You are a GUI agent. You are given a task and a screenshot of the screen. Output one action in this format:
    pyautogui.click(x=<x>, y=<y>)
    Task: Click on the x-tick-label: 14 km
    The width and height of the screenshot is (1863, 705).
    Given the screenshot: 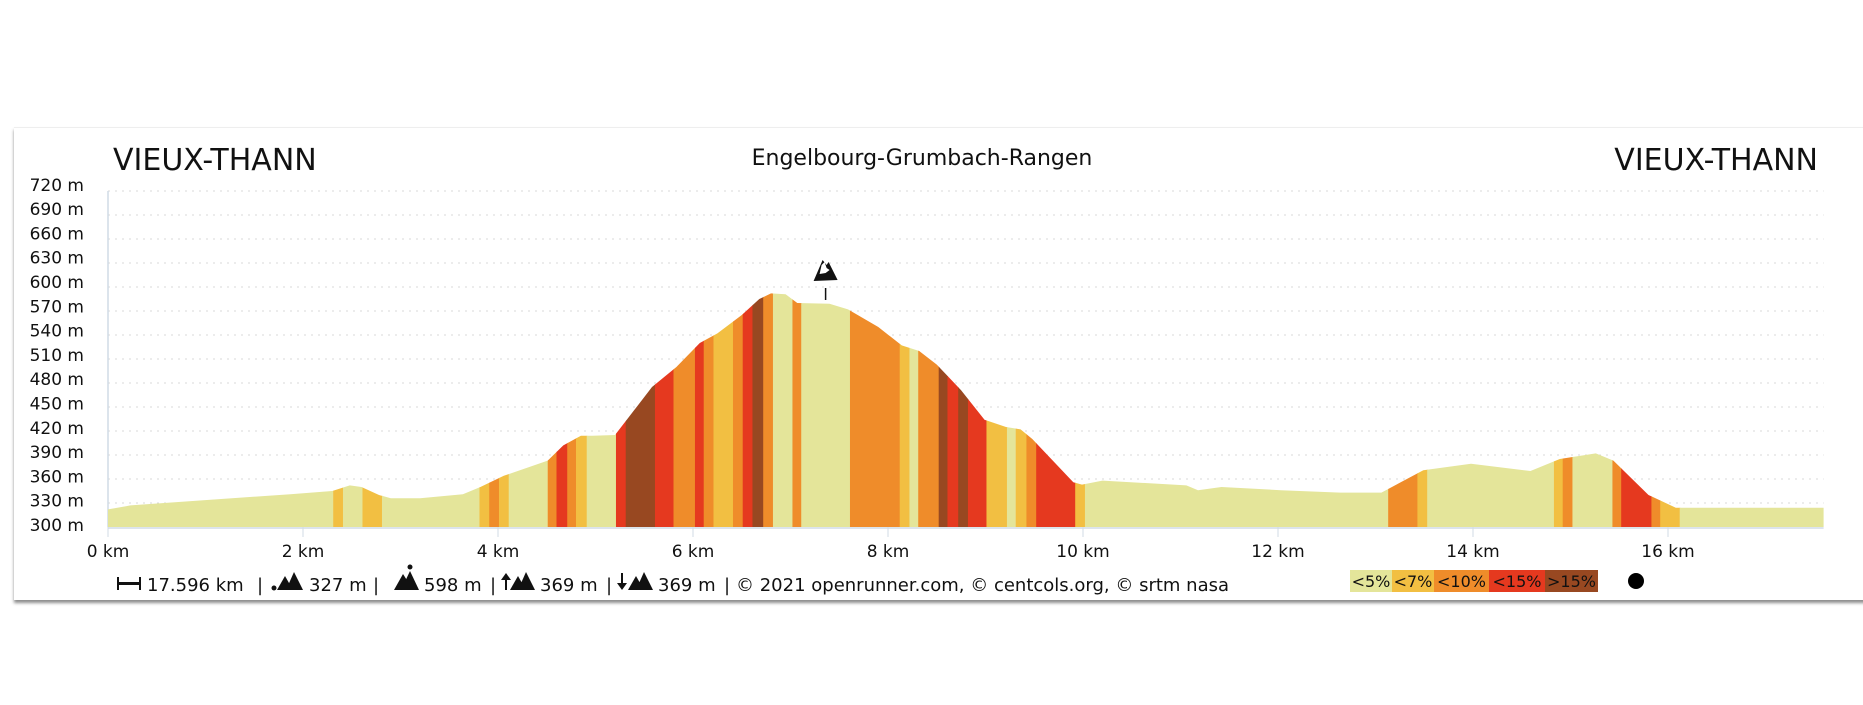 What is the action you would take?
    pyautogui.click(x=1472, y=552)
    